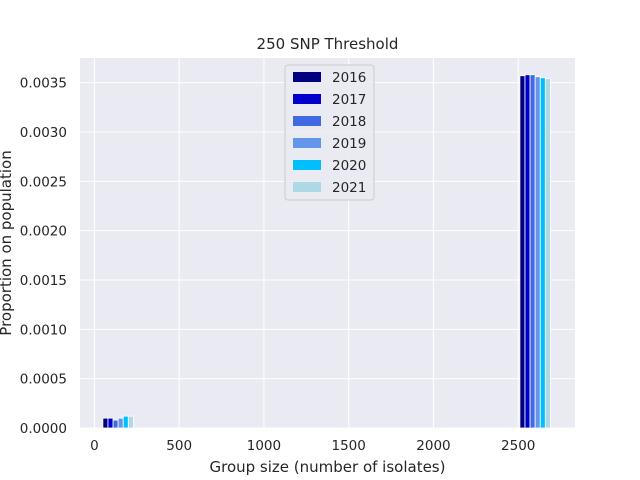 This screenshot has height=480, width=640. I want to click on y-tick-label: 0.0035, so click(43, 84).